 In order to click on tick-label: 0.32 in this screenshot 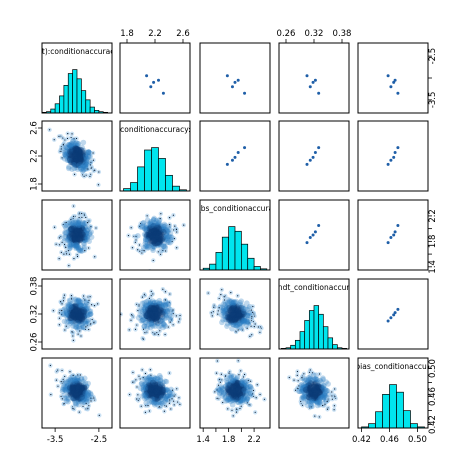, I will do `click(35, 314)`.